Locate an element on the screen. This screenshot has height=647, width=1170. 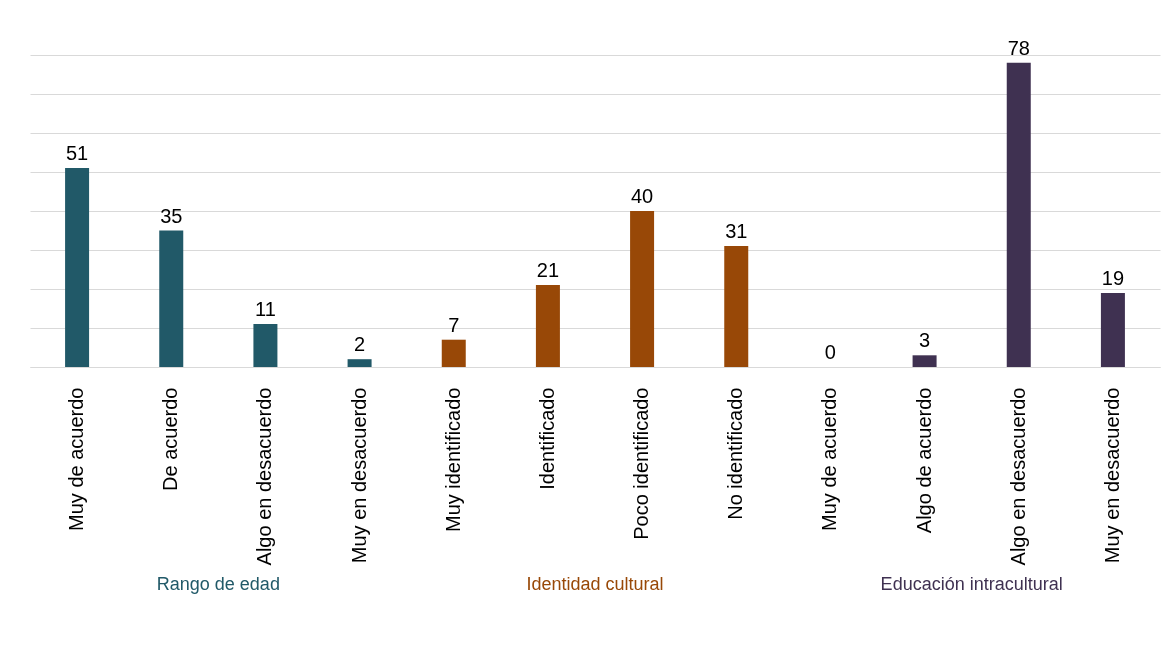
x-tick-label: De acuerdo is located at coordinates (170, 439).